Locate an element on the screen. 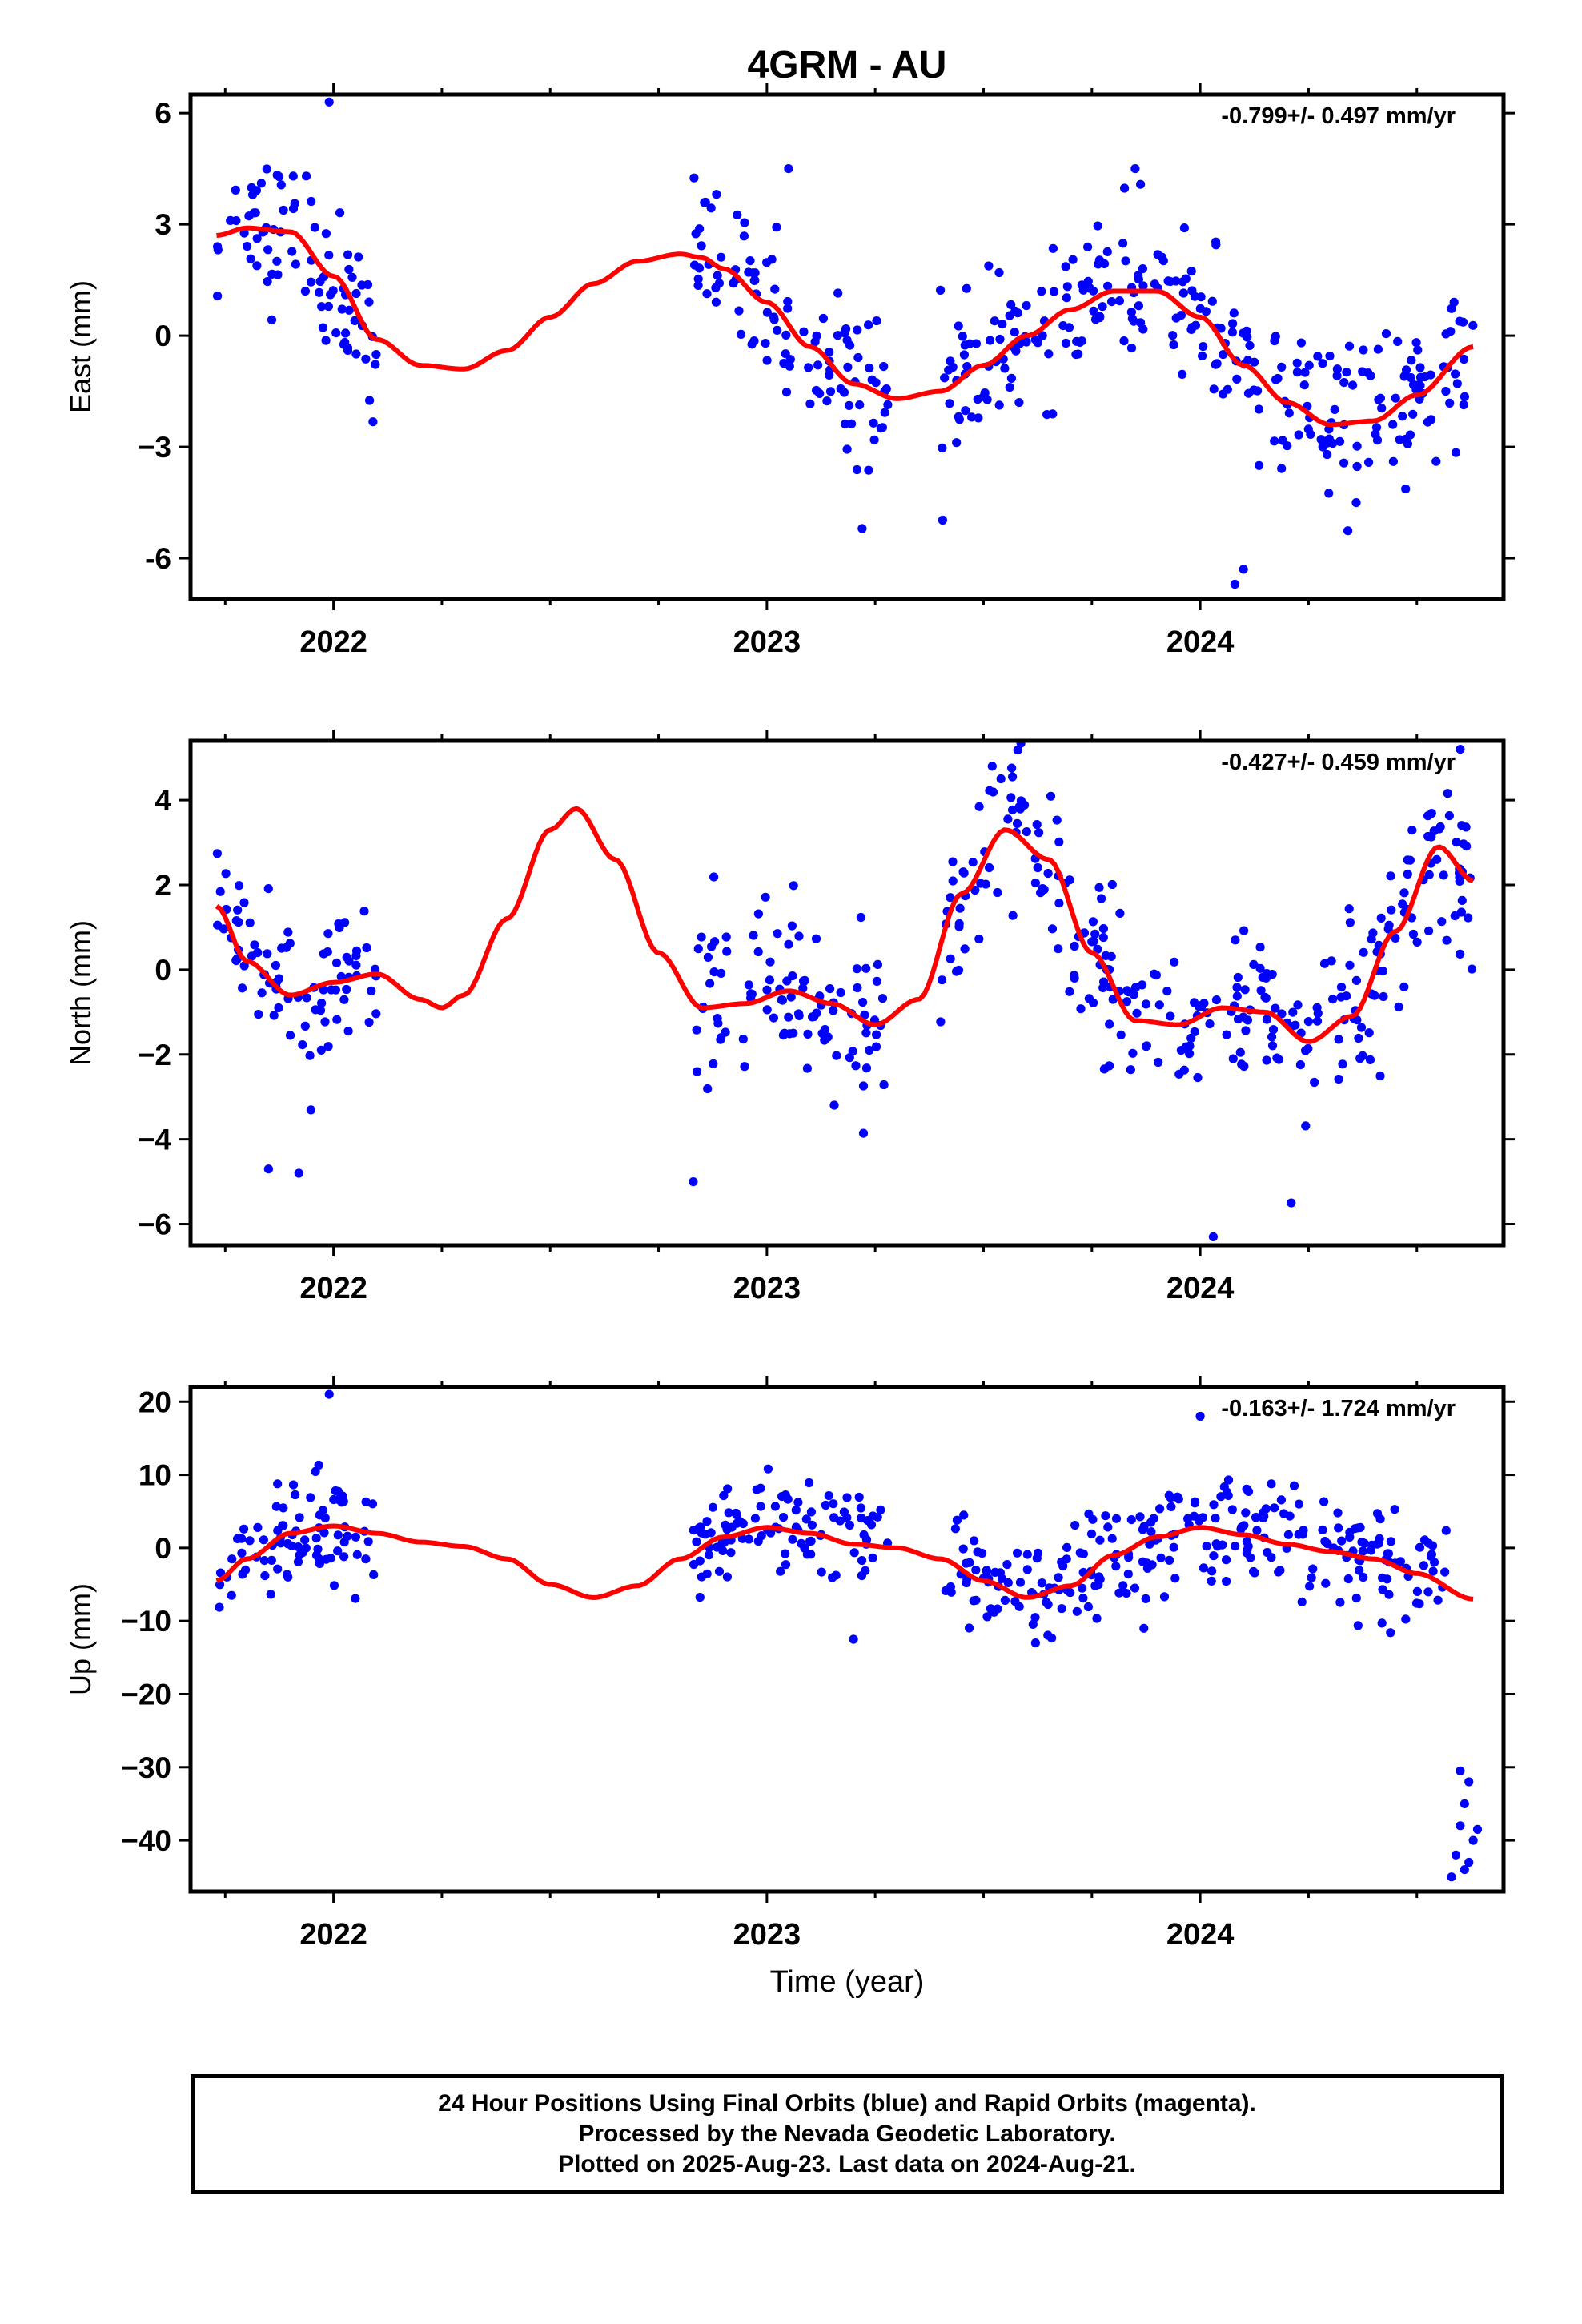 The height and width of the screenshot is (2324, 1582). east-fit-curve is located at coordinates (845, 326).